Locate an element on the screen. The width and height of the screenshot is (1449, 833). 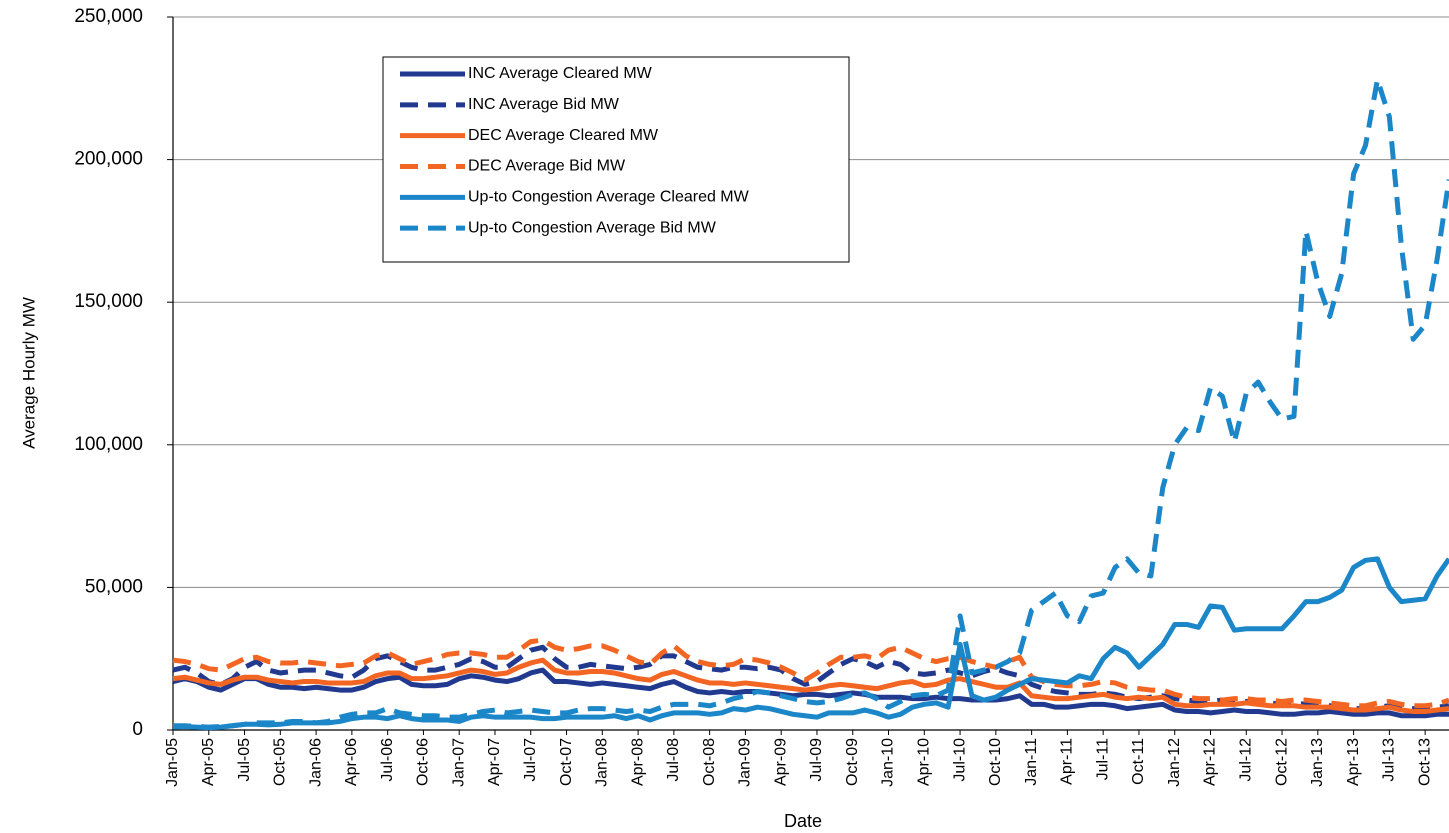
x-tick-label: Apr-11 is located at coordinates (1067, 761).